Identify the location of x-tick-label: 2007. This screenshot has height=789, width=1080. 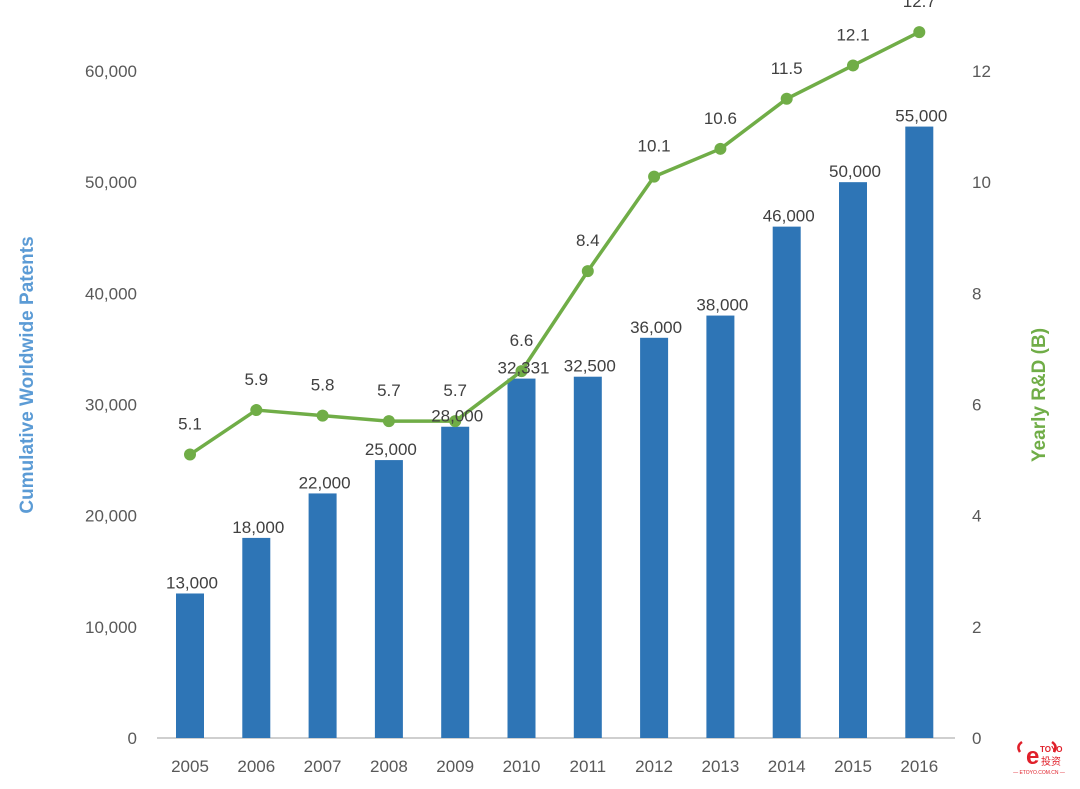
(323, 766).